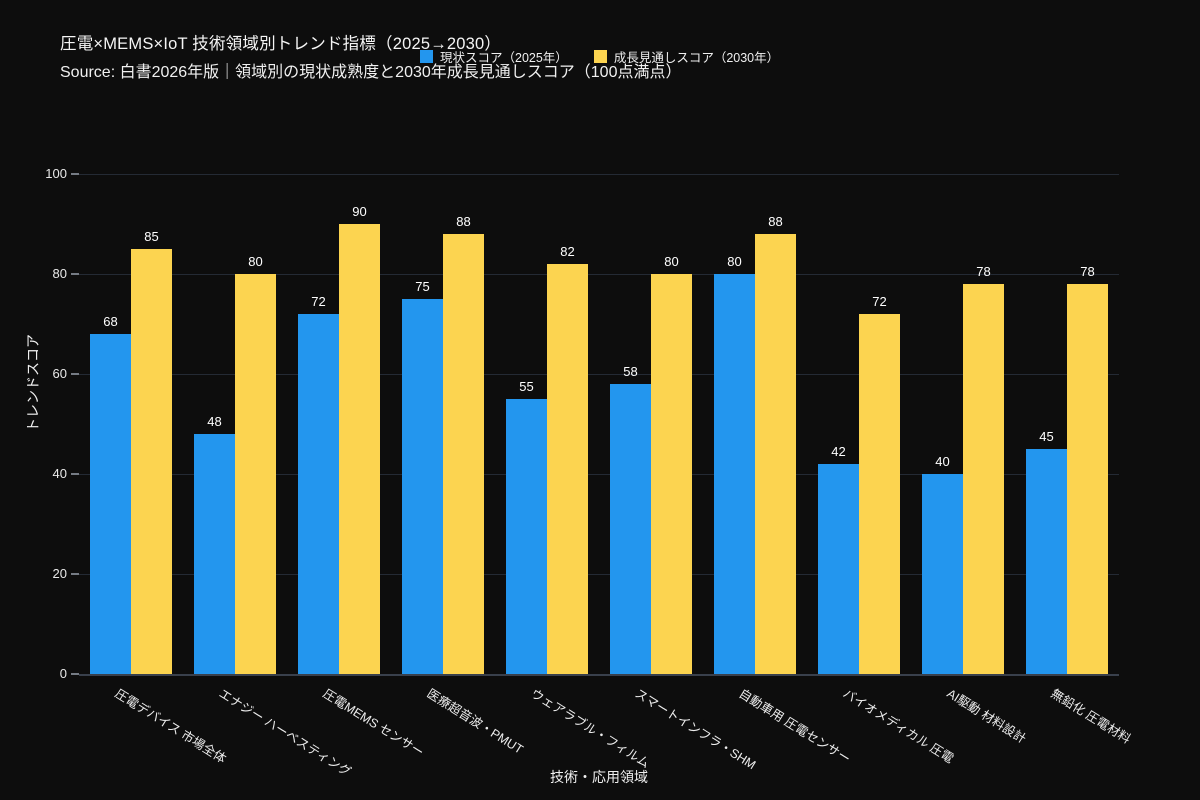  What do you see at coordinates (986, 716) in the screenshot?
I see `category-label: AI駆動 材料設計` at bounding box center [986, 716].